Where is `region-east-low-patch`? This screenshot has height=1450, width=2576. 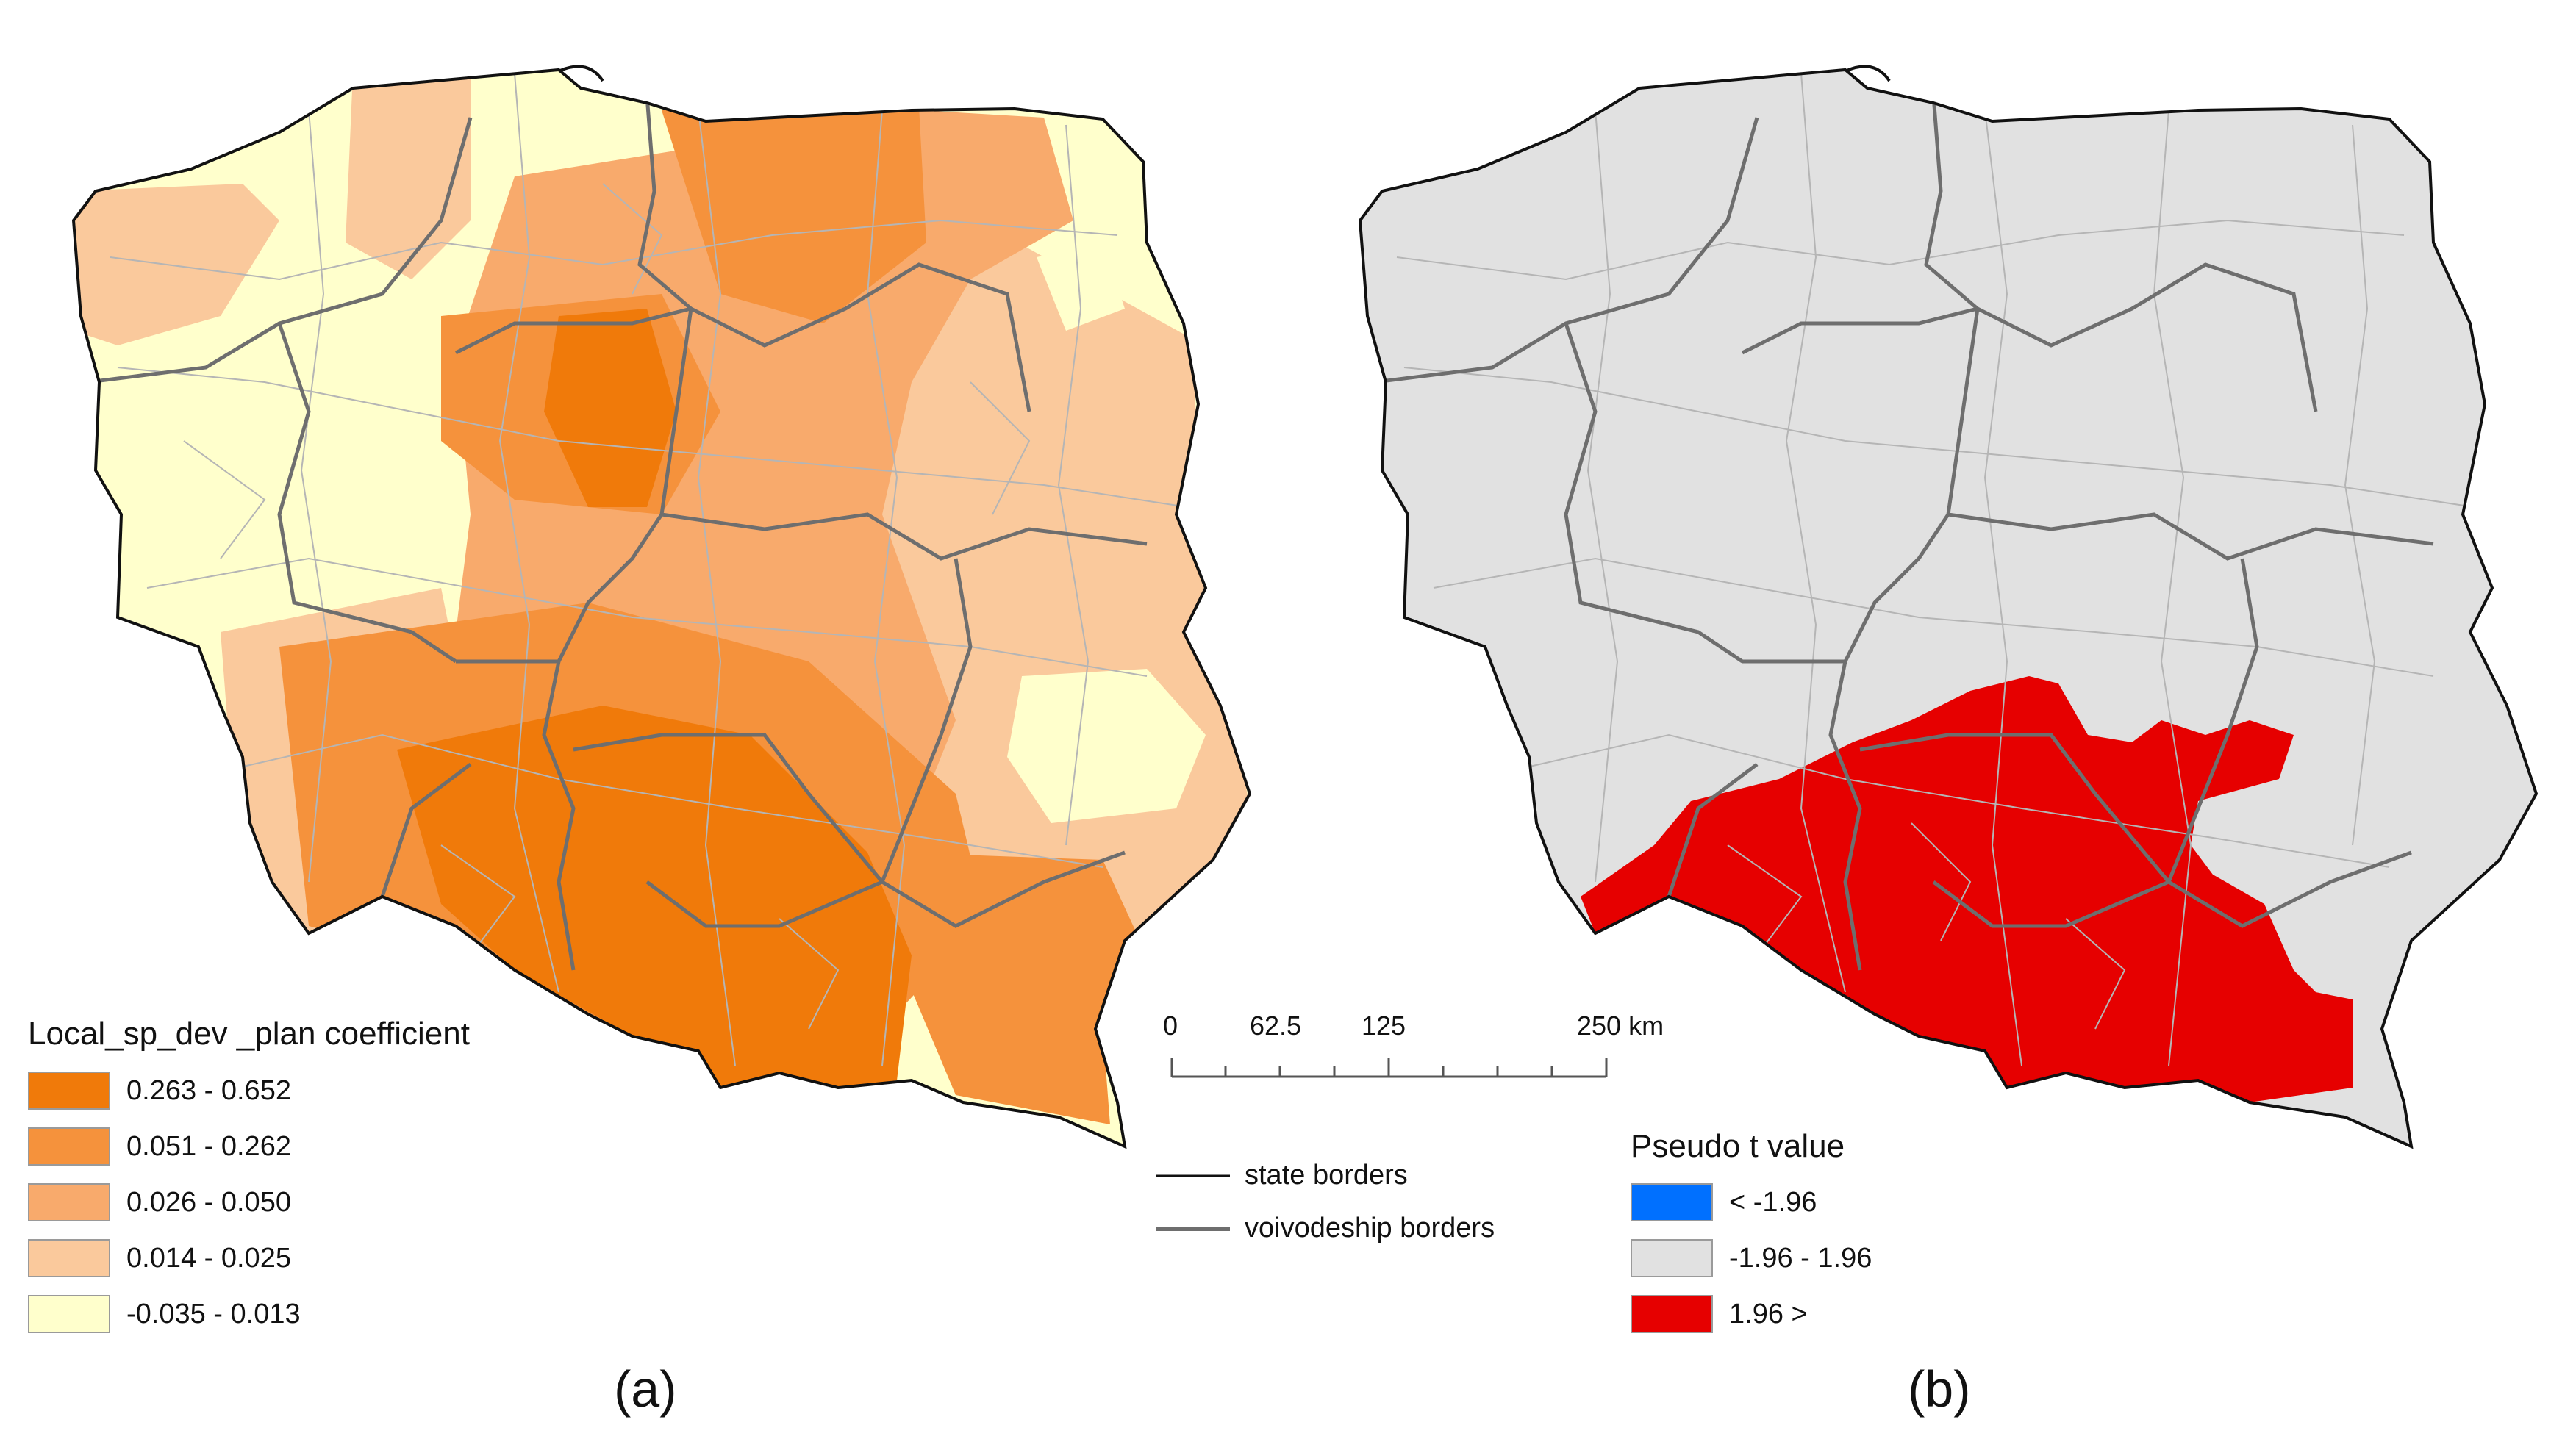
region-east-low-patch is located at coordinates (1106, 746).